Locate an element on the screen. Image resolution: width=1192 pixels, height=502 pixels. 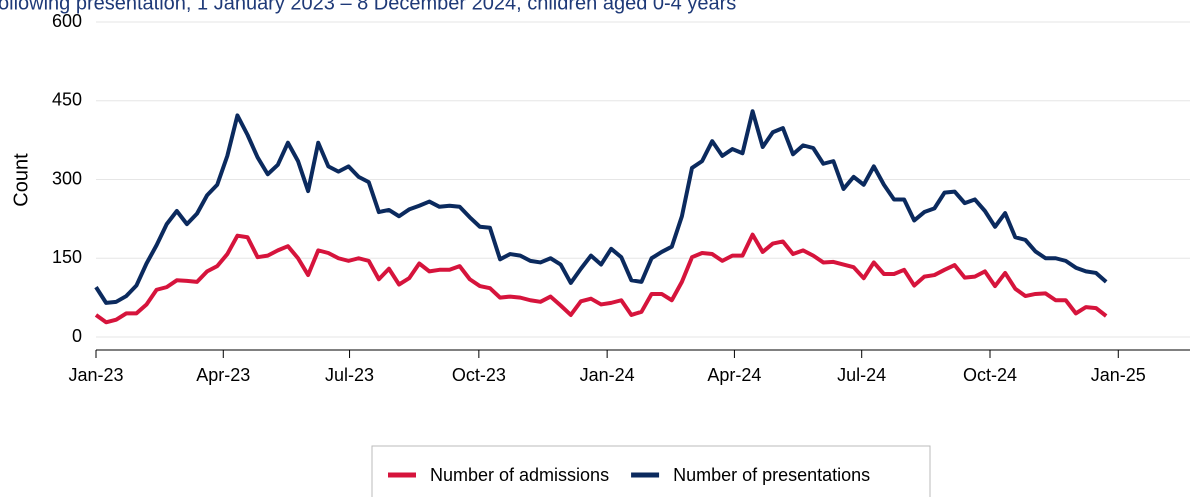
x-tick-label: Jan-23 is located at coordinates (95, 375).